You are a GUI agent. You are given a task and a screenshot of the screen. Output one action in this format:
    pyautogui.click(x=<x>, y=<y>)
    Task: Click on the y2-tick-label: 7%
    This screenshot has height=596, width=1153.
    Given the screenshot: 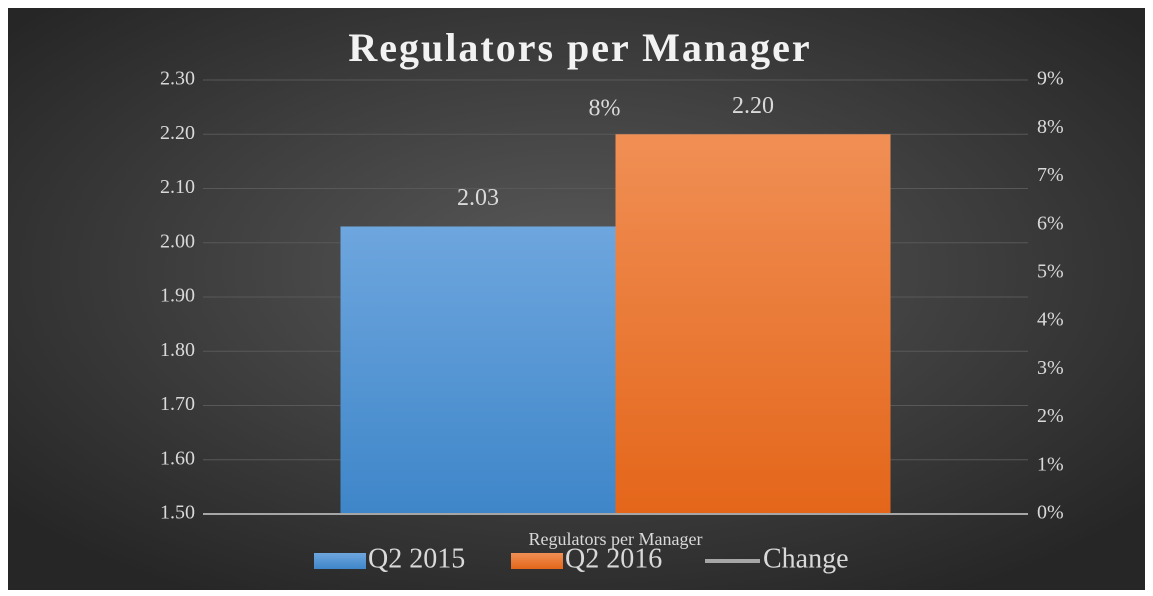 What is the action you would take?
    pyautogui.click(x=1050, y=175)
    